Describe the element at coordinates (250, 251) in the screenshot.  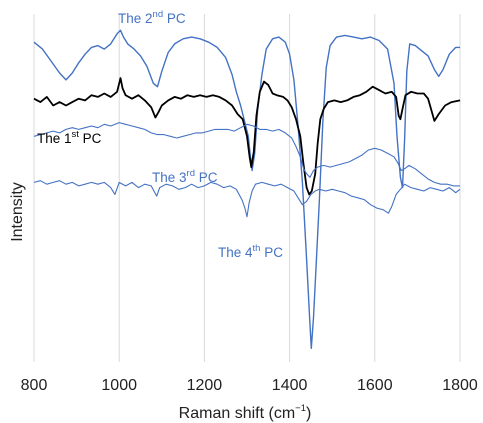
I see `label-pc4: The 4th PC` at that location.